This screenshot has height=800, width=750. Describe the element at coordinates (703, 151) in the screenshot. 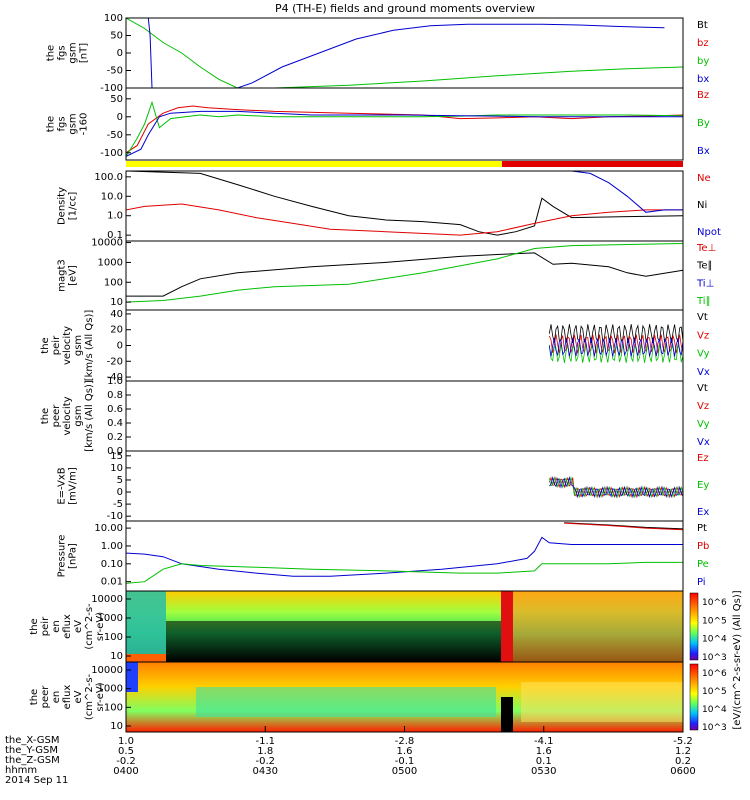

I see `legend-1-2: Bx` at that location.